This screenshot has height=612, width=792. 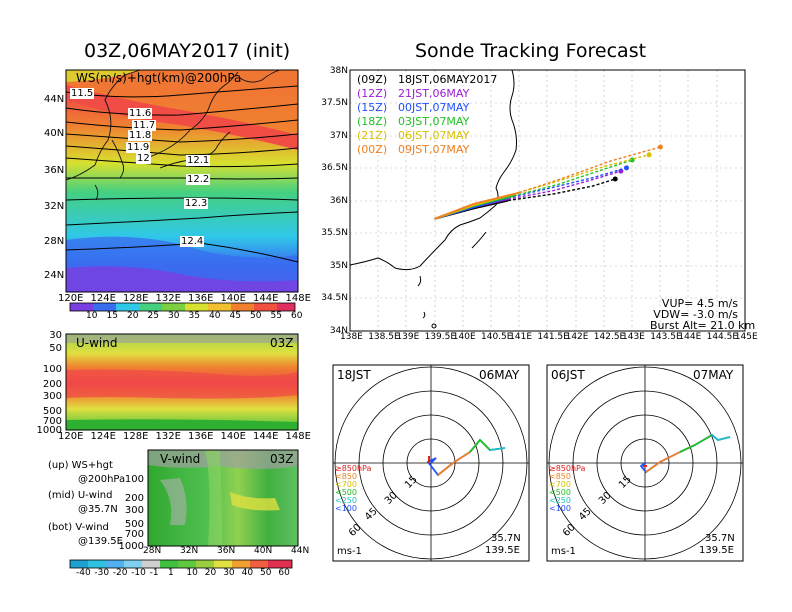 I want to click on track-x-tick: 142E, so click(x=577, y=337).